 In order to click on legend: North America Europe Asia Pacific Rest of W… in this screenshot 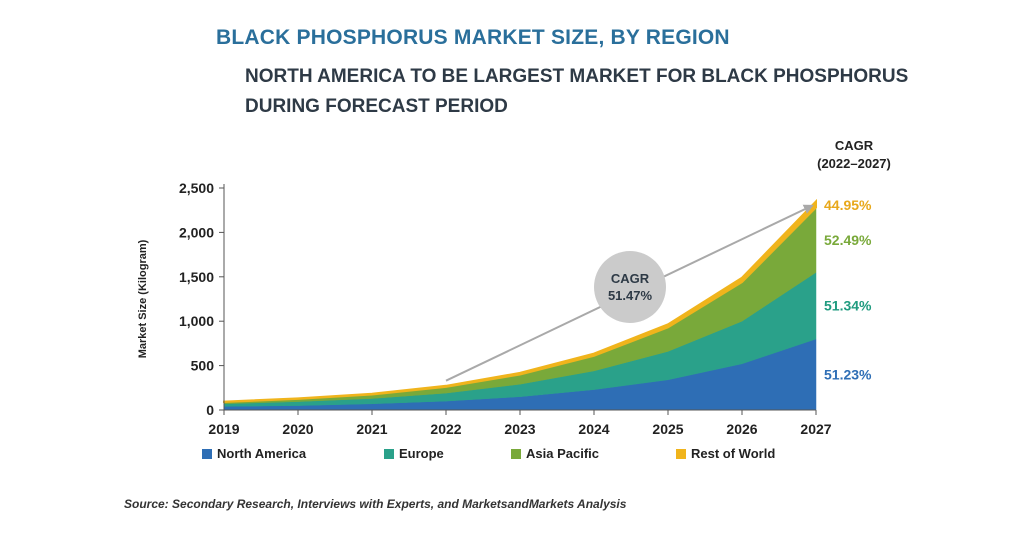, I will do `click(512, 456)`.